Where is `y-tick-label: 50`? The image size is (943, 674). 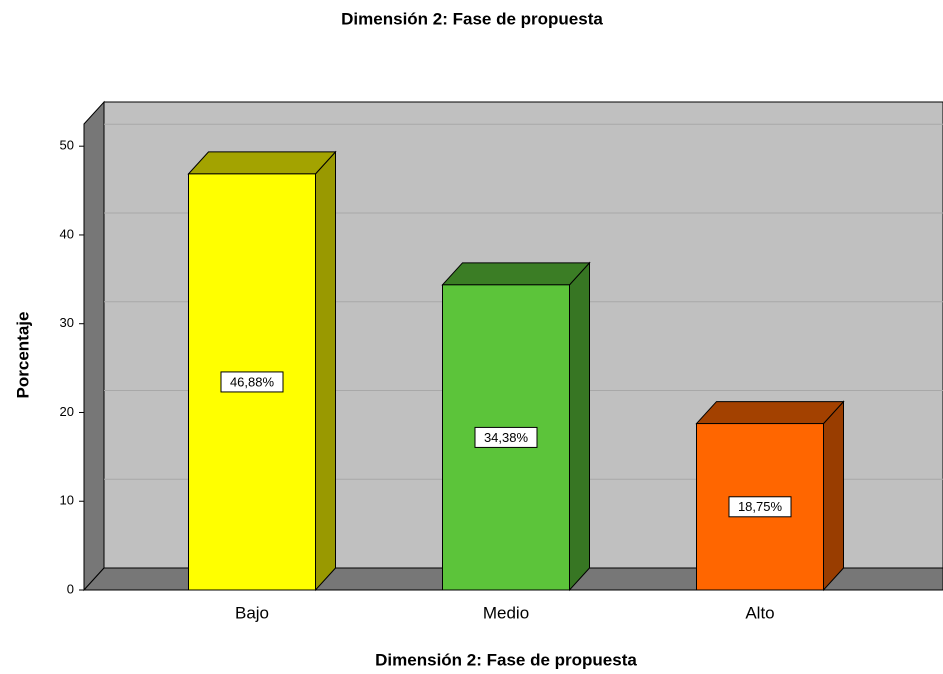 y-tick-label: 50 is located at coordinates (67, 145).